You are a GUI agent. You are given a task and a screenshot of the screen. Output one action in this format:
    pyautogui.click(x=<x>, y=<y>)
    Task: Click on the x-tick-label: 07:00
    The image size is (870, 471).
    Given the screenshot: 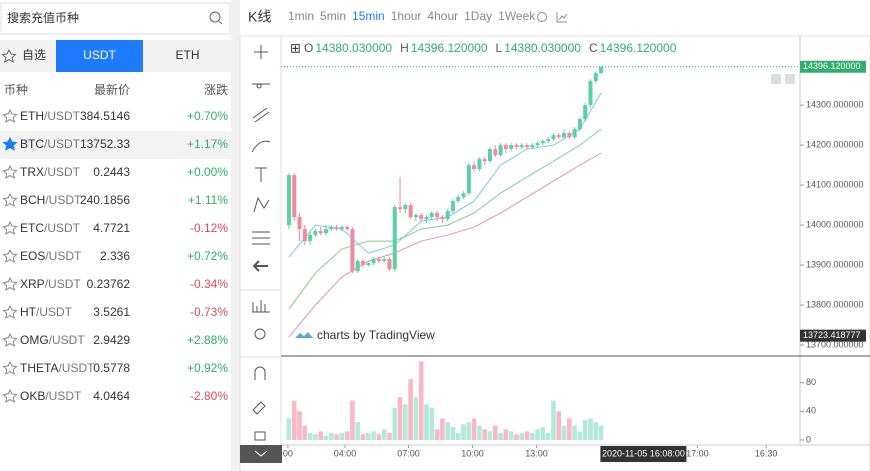 What is the action you would take?
    pyautogui.click(x=408, y=453)
    